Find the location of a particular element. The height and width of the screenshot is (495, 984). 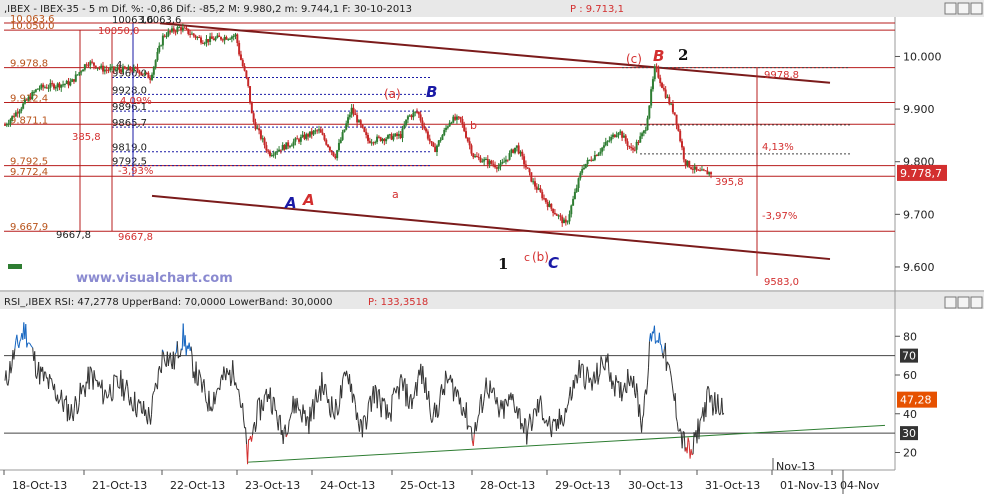

rsi-window-max-button is located at coordinates (963, 302).